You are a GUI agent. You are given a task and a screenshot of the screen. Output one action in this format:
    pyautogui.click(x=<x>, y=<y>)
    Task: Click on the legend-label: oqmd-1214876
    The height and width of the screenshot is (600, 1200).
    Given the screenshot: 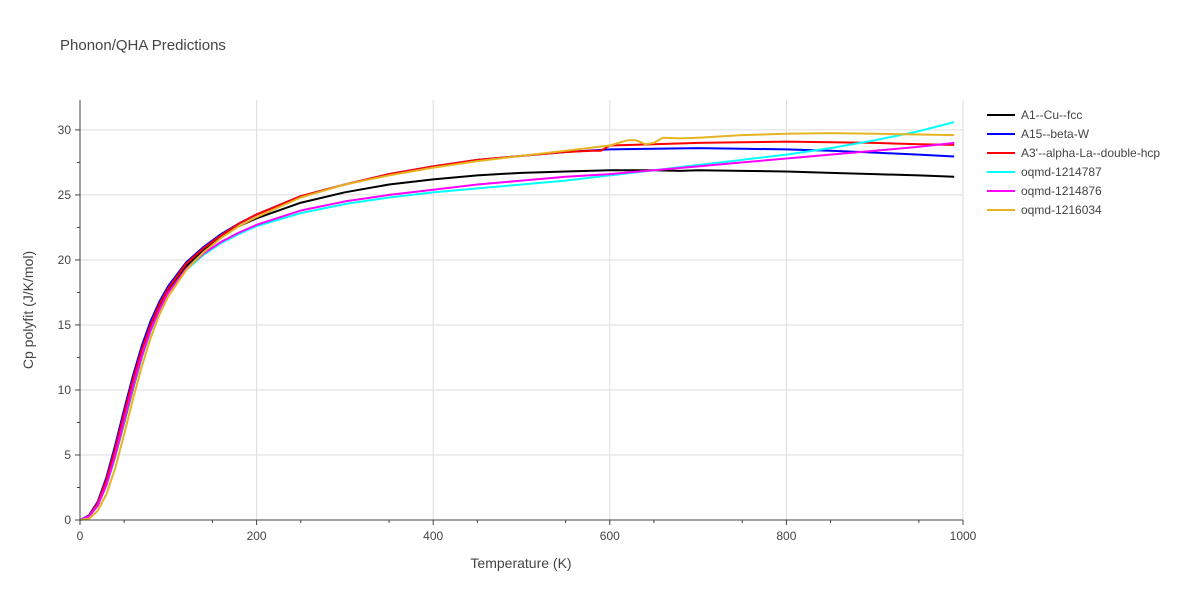 What is the action you would take?
    pyautogui.click(x=1061, y=191)
    